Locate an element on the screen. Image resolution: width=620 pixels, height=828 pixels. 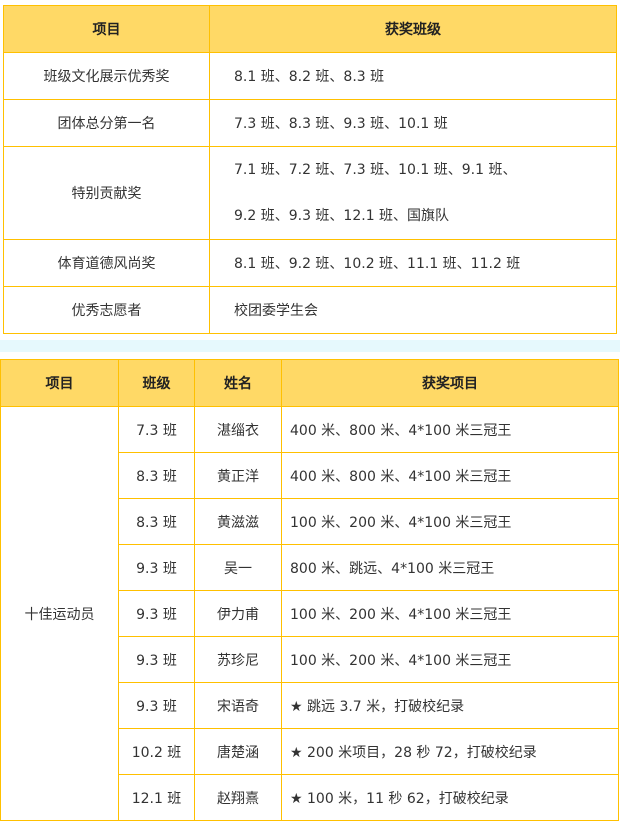
award-item: 体育道德风尚奖 is located at coordinates (106, 263).